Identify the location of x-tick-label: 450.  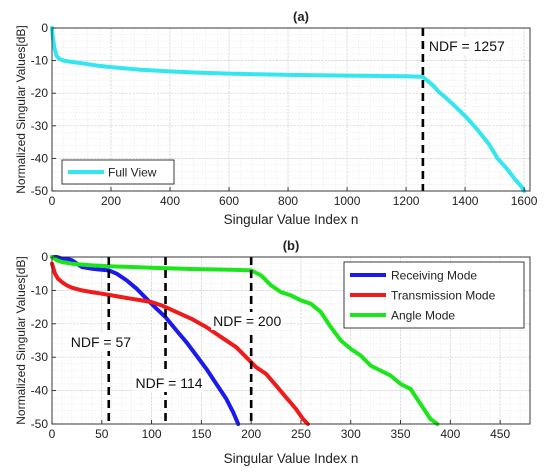
(500, 434).